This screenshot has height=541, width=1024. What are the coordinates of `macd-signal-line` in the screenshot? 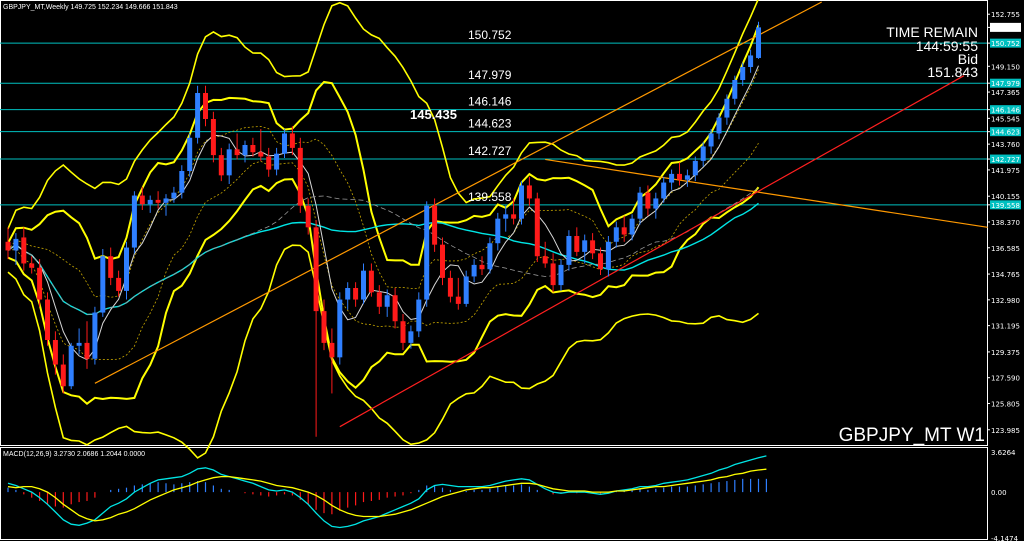 It's located at (387, 495).